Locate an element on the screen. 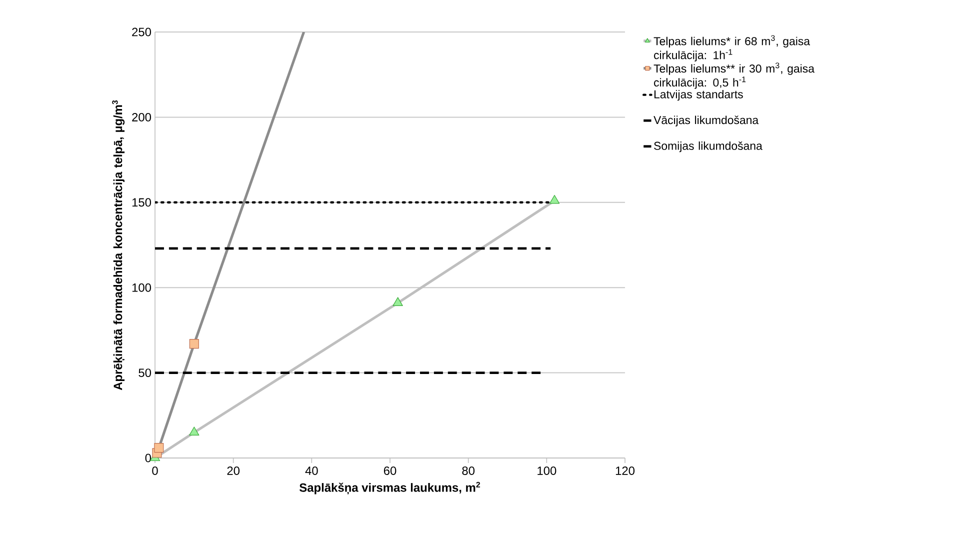 This screenshot has width=959, height=537. legend-label: Latvijas standarts is located at coordinates (698, 95).